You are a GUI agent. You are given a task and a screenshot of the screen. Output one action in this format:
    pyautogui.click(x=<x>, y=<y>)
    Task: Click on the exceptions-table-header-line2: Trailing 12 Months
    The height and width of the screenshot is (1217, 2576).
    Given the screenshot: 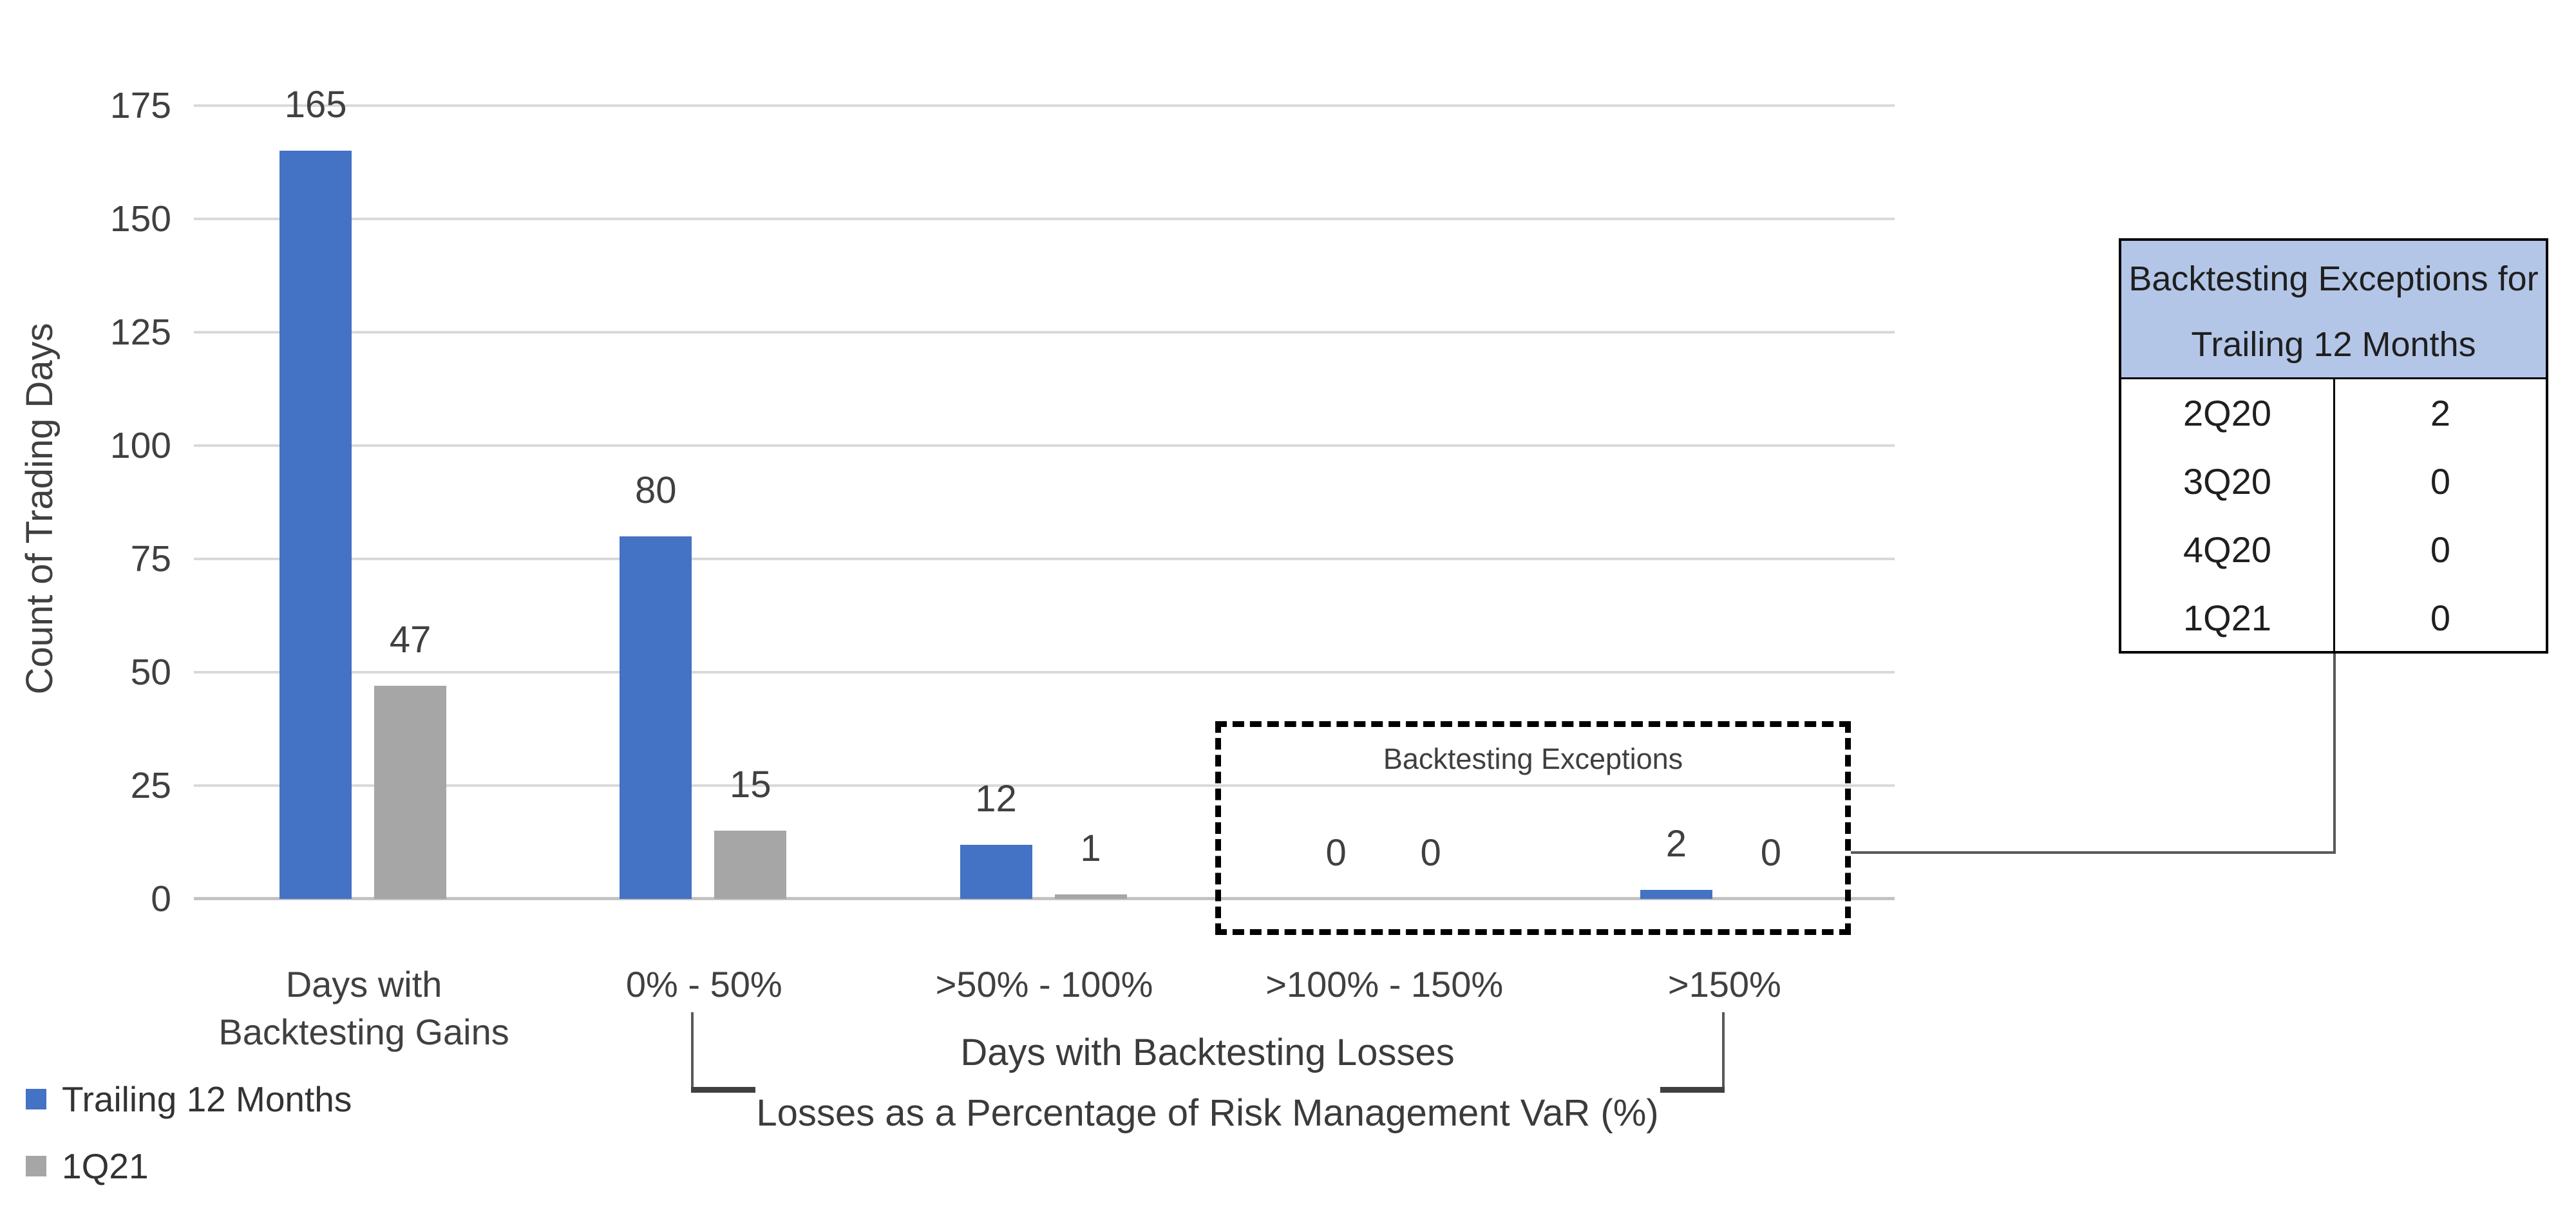 What is the action you would take?
    pyautogui.click(x=2333, y=344)
    